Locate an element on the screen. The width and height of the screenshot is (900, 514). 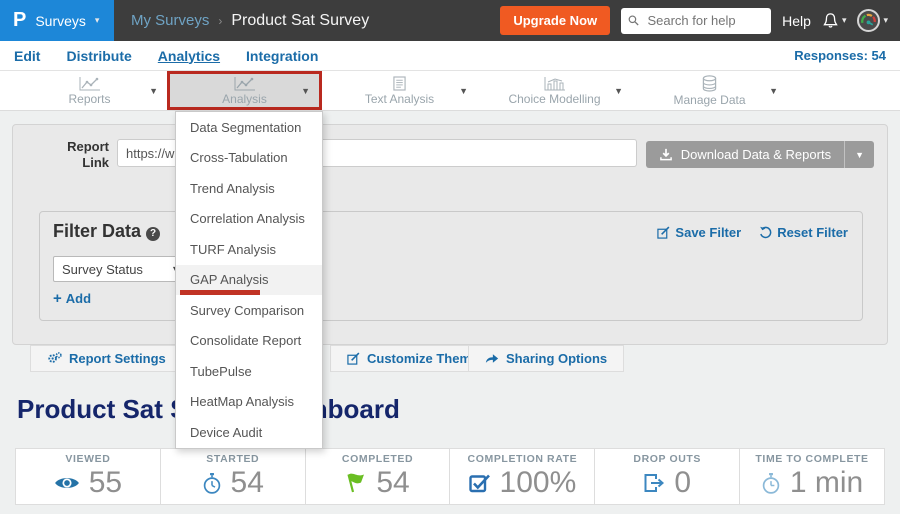
toolbar-reports: Reports ▼ is located at coordinates (89, 90).